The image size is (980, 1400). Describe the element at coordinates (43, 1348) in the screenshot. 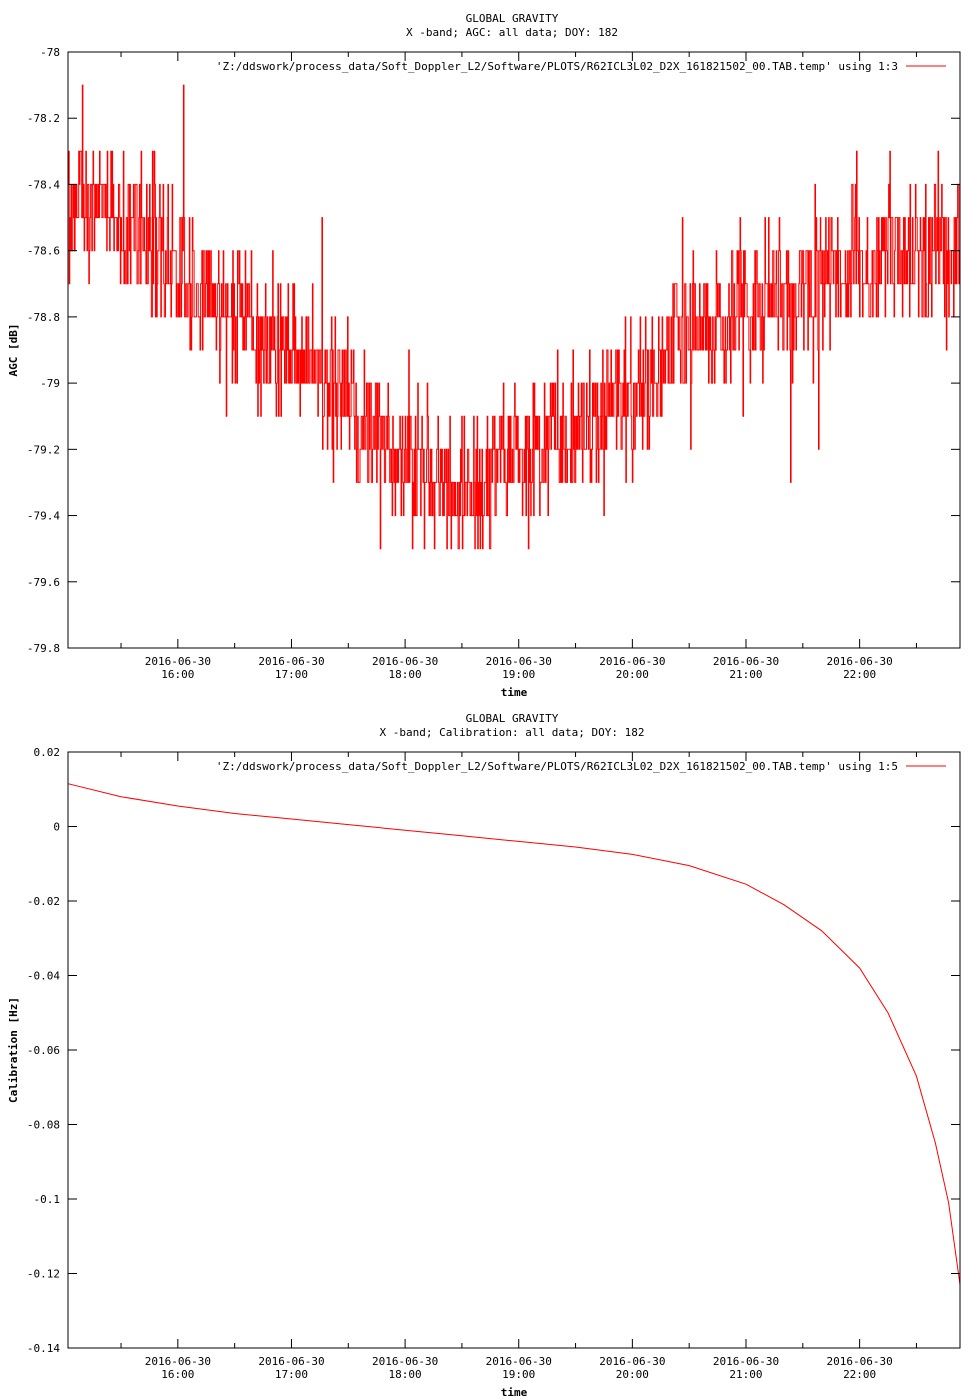

I see `y-tick-label: -0.14` at that location.